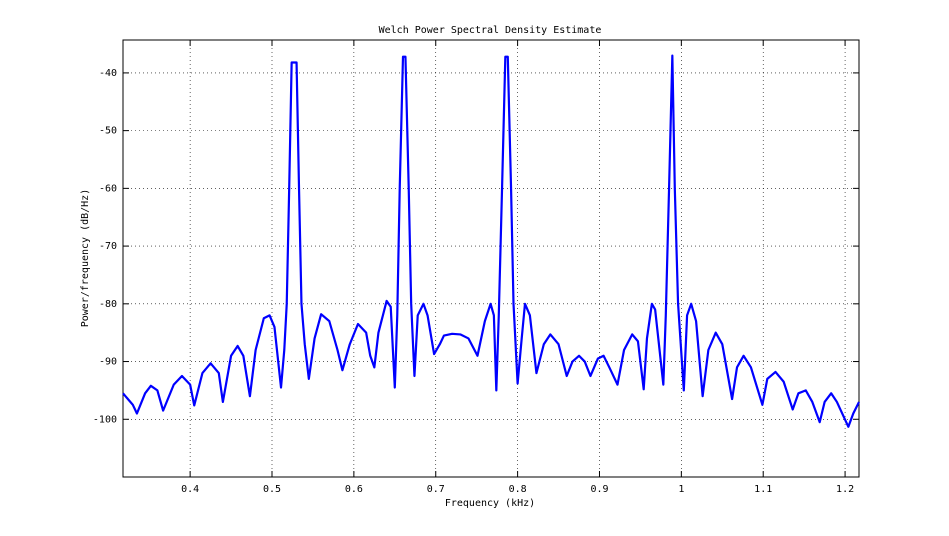 This screenshot has width=949, height=536. I want to click on x-tick-label: 0.8, so click(518, 489).